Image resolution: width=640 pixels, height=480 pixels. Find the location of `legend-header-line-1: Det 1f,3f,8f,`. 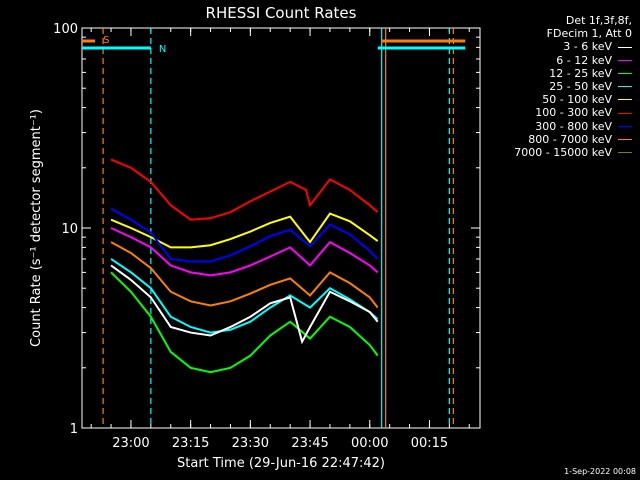

legend-header-line-1: Det 1f,3f,8f, is located at coordinates (598, 20).